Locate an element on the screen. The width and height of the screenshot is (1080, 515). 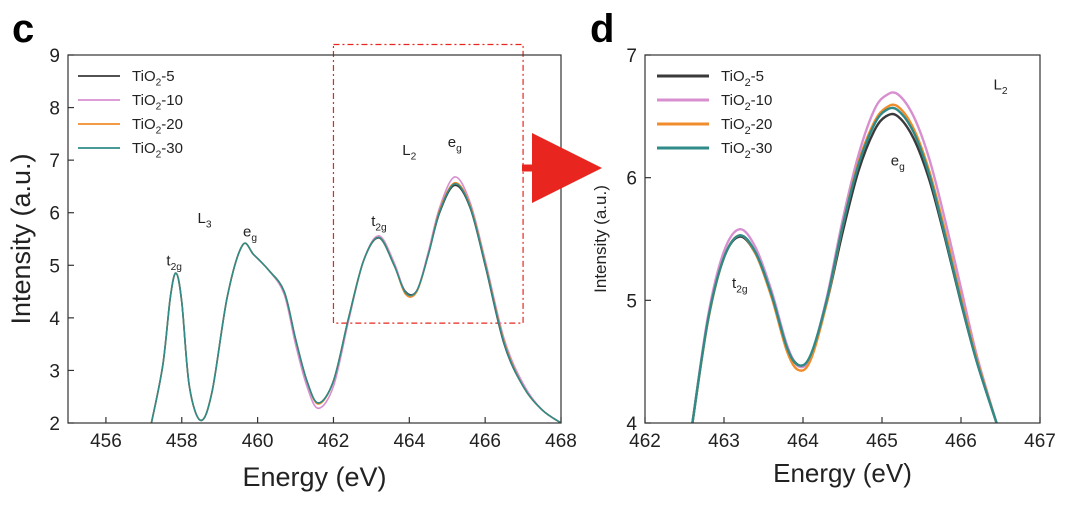
zoom-region-rect is located at coordinates (428, 183).